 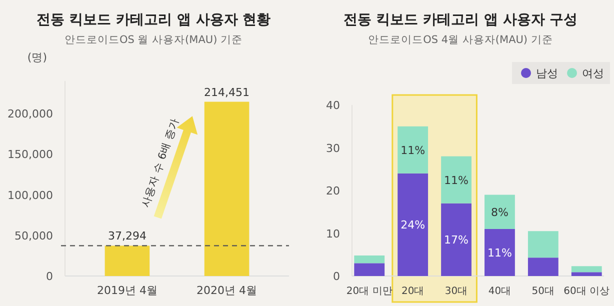 What do you see at coordinates (37, 57) in the screenshot?
I see `y-axis-title: (명)` at bounding box center [37, 57].